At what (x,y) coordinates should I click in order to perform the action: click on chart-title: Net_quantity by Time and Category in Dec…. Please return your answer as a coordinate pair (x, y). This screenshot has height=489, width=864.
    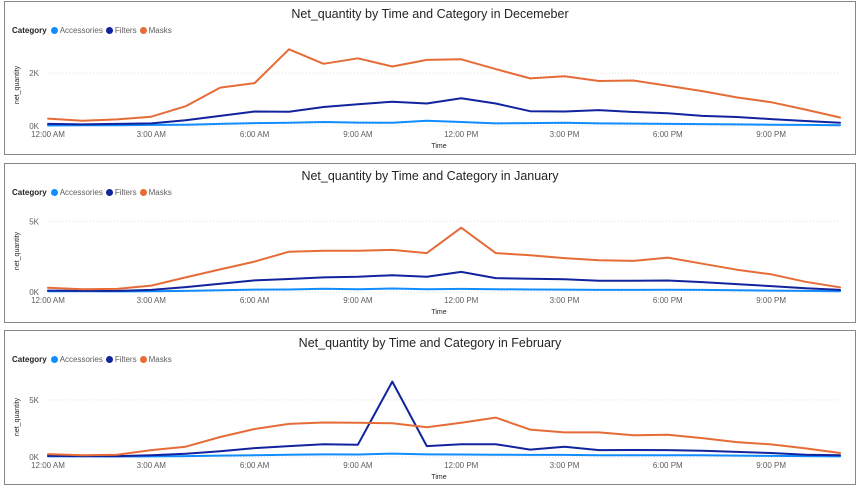
    Looking at the image, I should click on (430, 14).